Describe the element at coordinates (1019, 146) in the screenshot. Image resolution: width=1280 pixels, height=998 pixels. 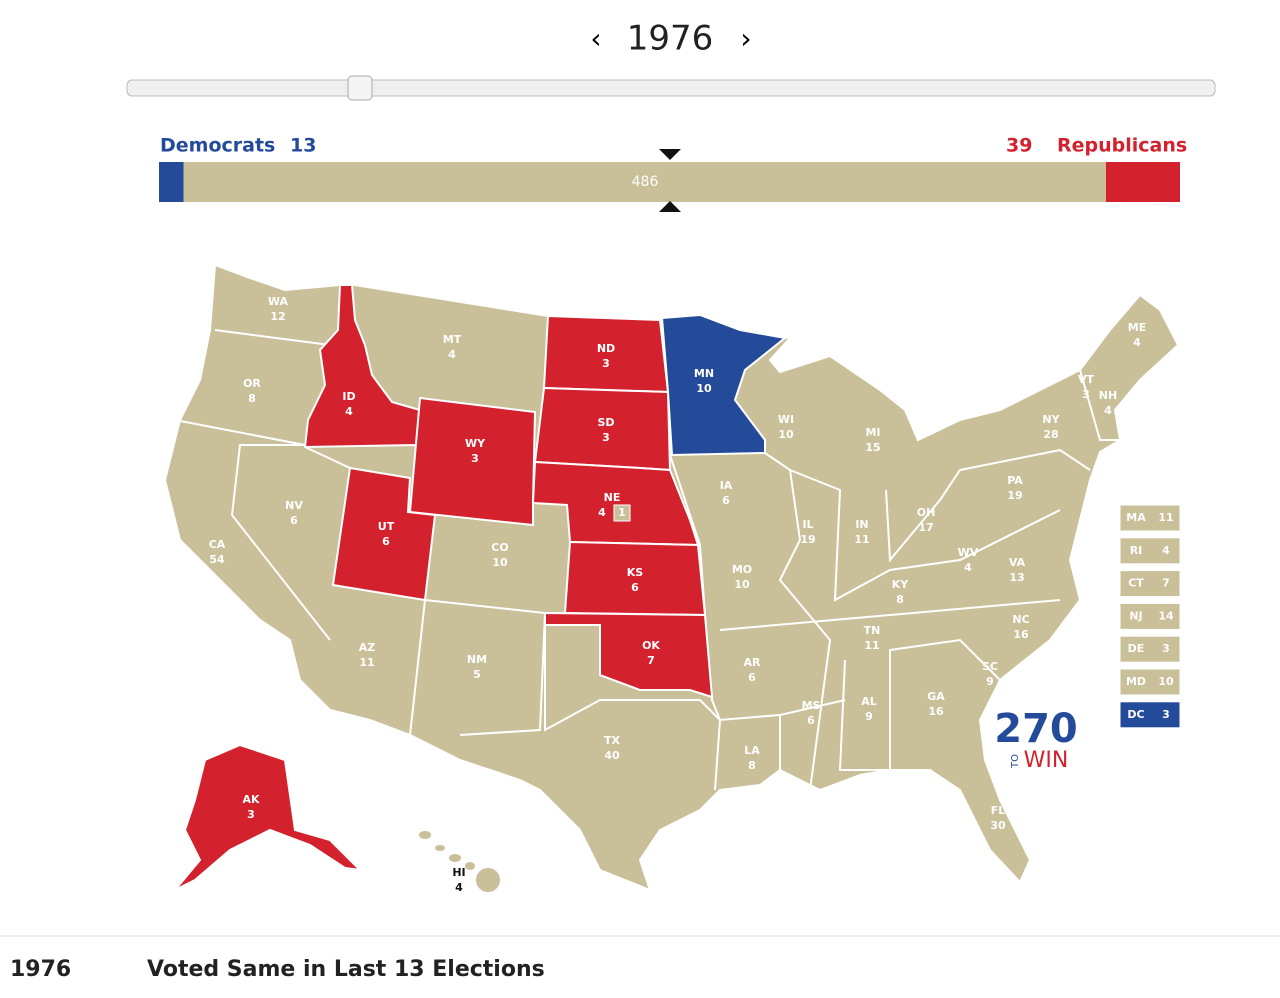
I see `rep-count: 39` at that location.